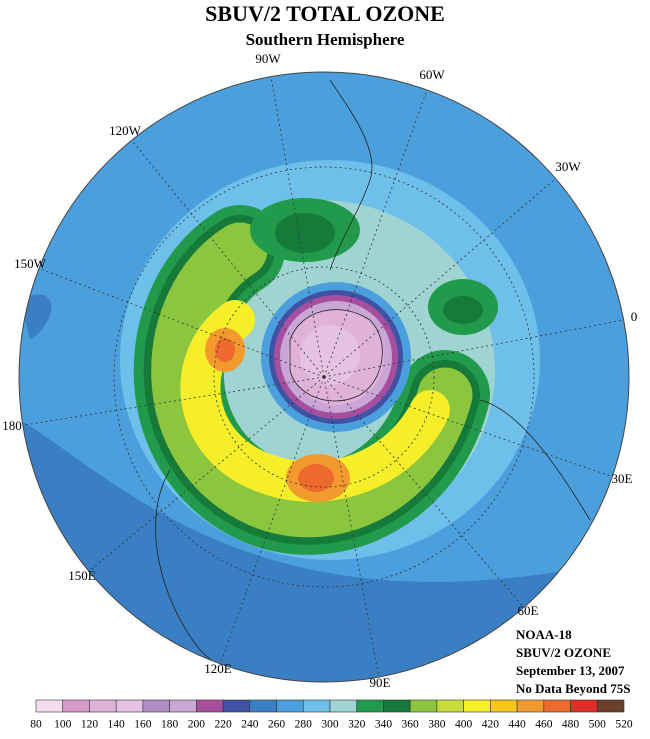 This screenshot has height=739, width=650. Describe the element at coordinates (325, 39) in the screenshot. I see `subtitle: Southern Hemisphere` at that location.